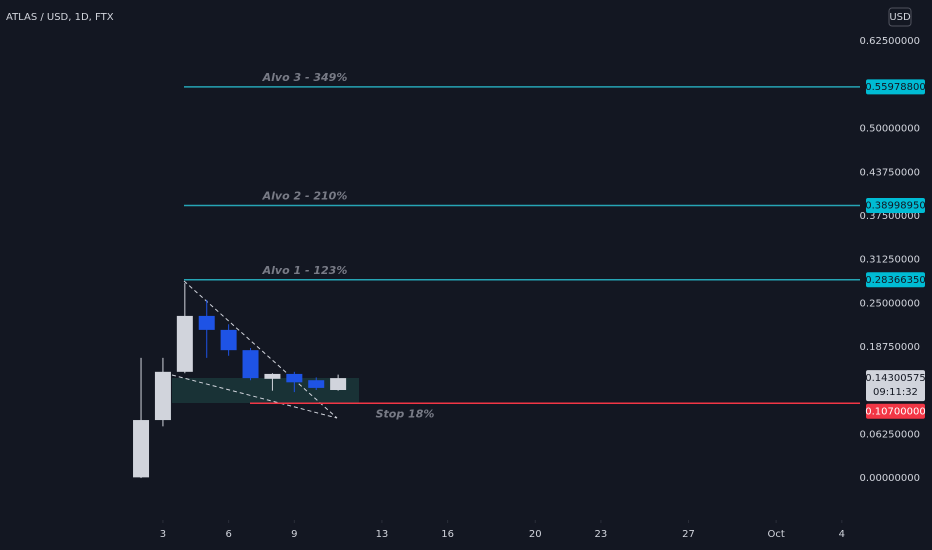 The height and width of the screenshot is (550, 932). What do you see at coordinates (890, 41) in the screenshot?
I see `y-tick-label: 0.62500000` at bounding box center [890, 41].